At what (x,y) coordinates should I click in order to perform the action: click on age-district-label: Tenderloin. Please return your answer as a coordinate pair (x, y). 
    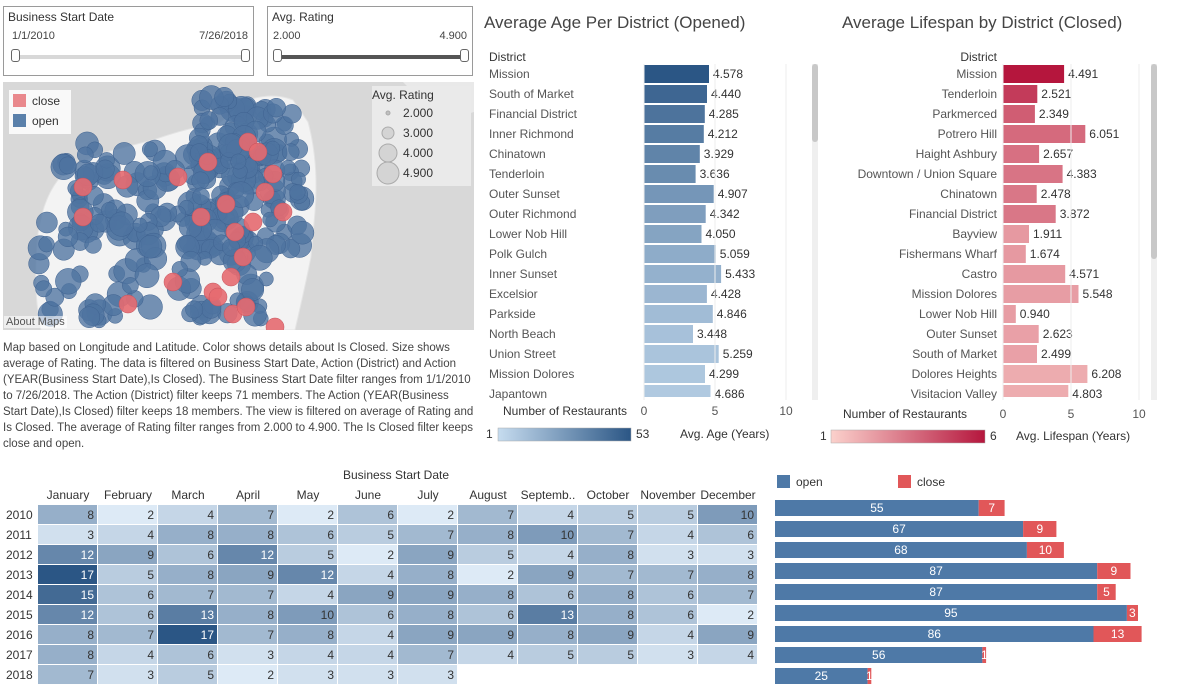
    Looking at the image, I should click on (516, 174).